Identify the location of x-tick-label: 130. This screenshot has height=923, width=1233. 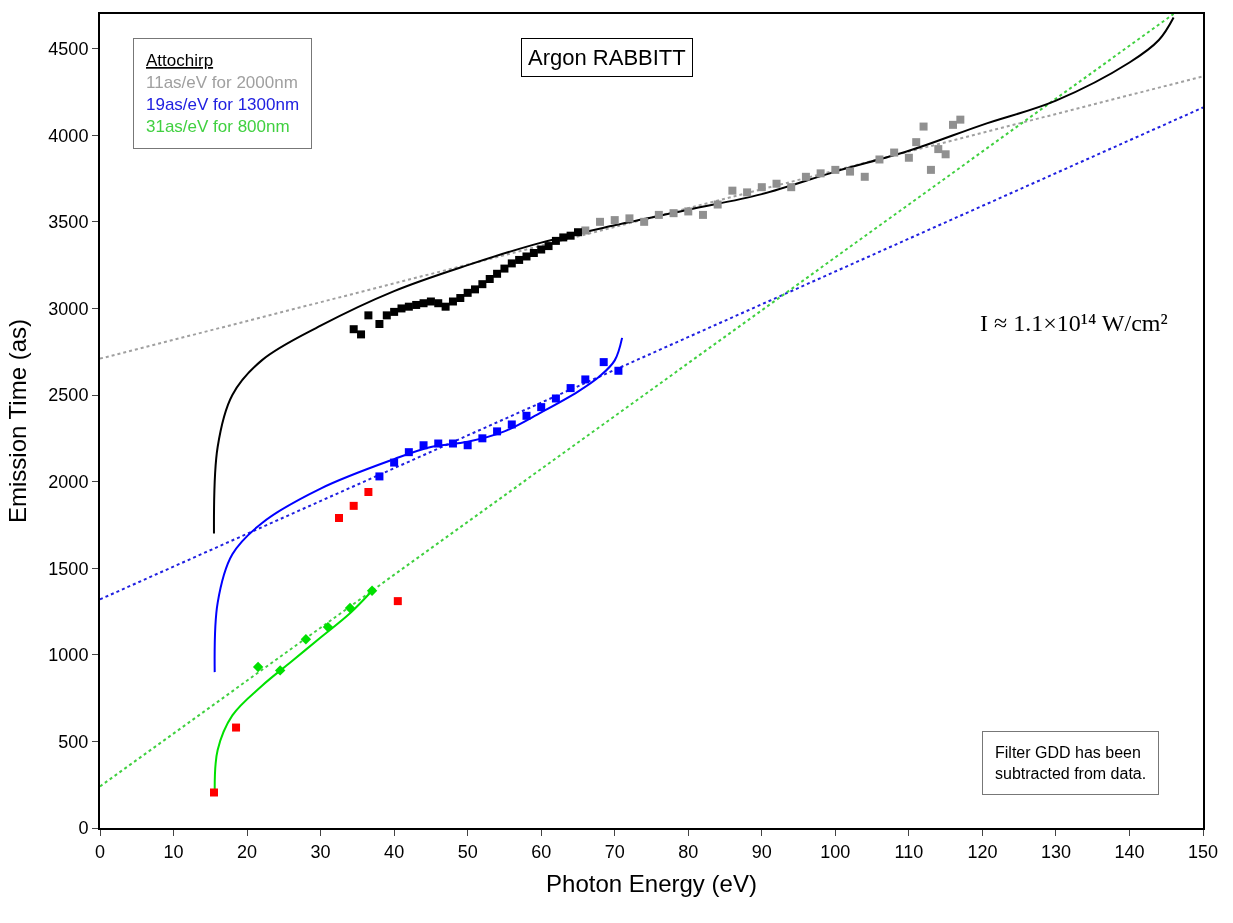
(1055, 851).